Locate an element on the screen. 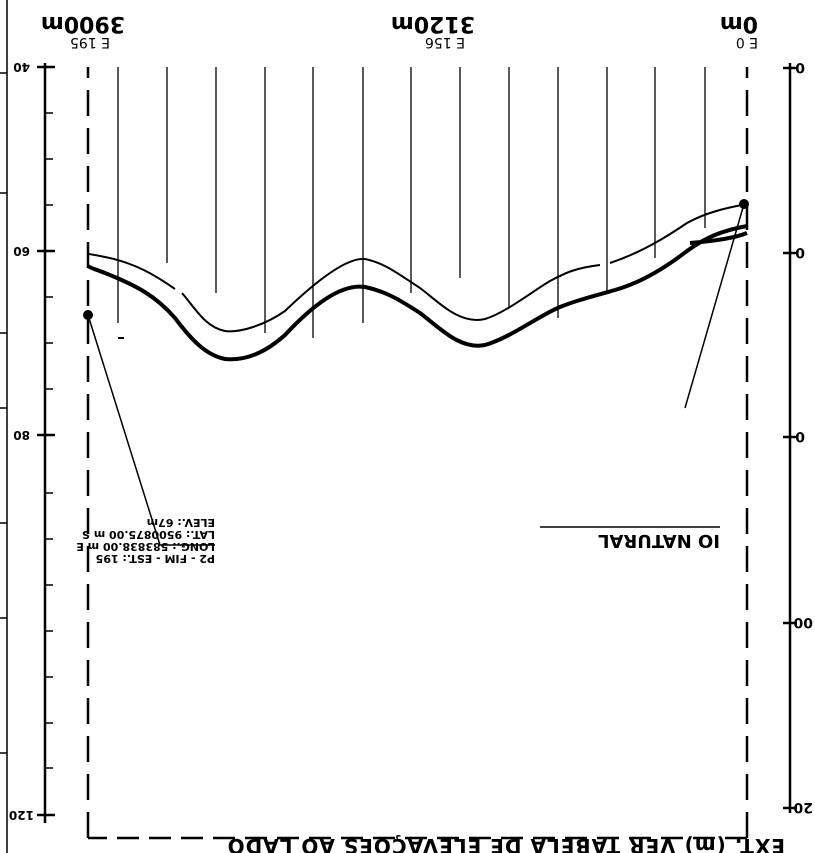  left-axis-tick-2: 00 is located at coordinates (803, 622).